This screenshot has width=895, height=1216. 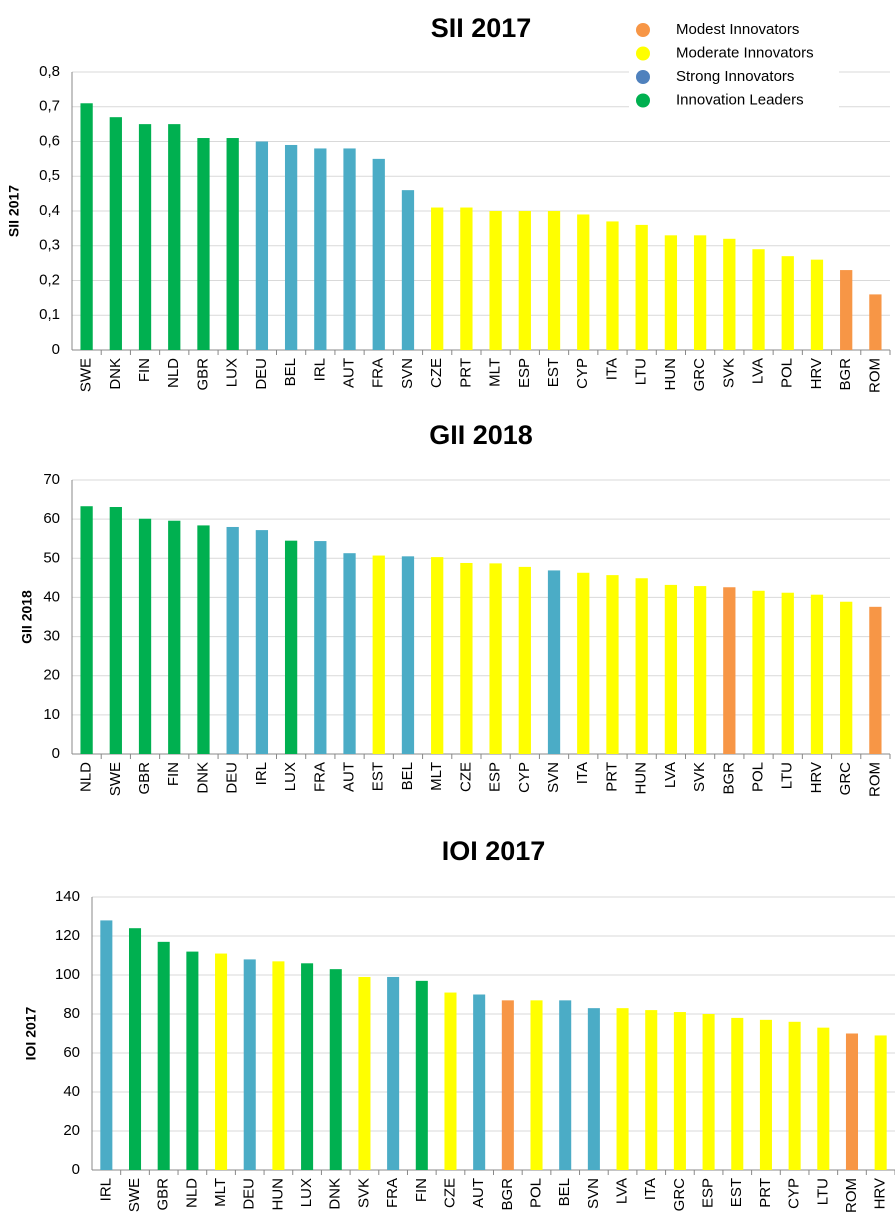 I want to click on y-tick-label: 0,5, so click(x=49, y=175).